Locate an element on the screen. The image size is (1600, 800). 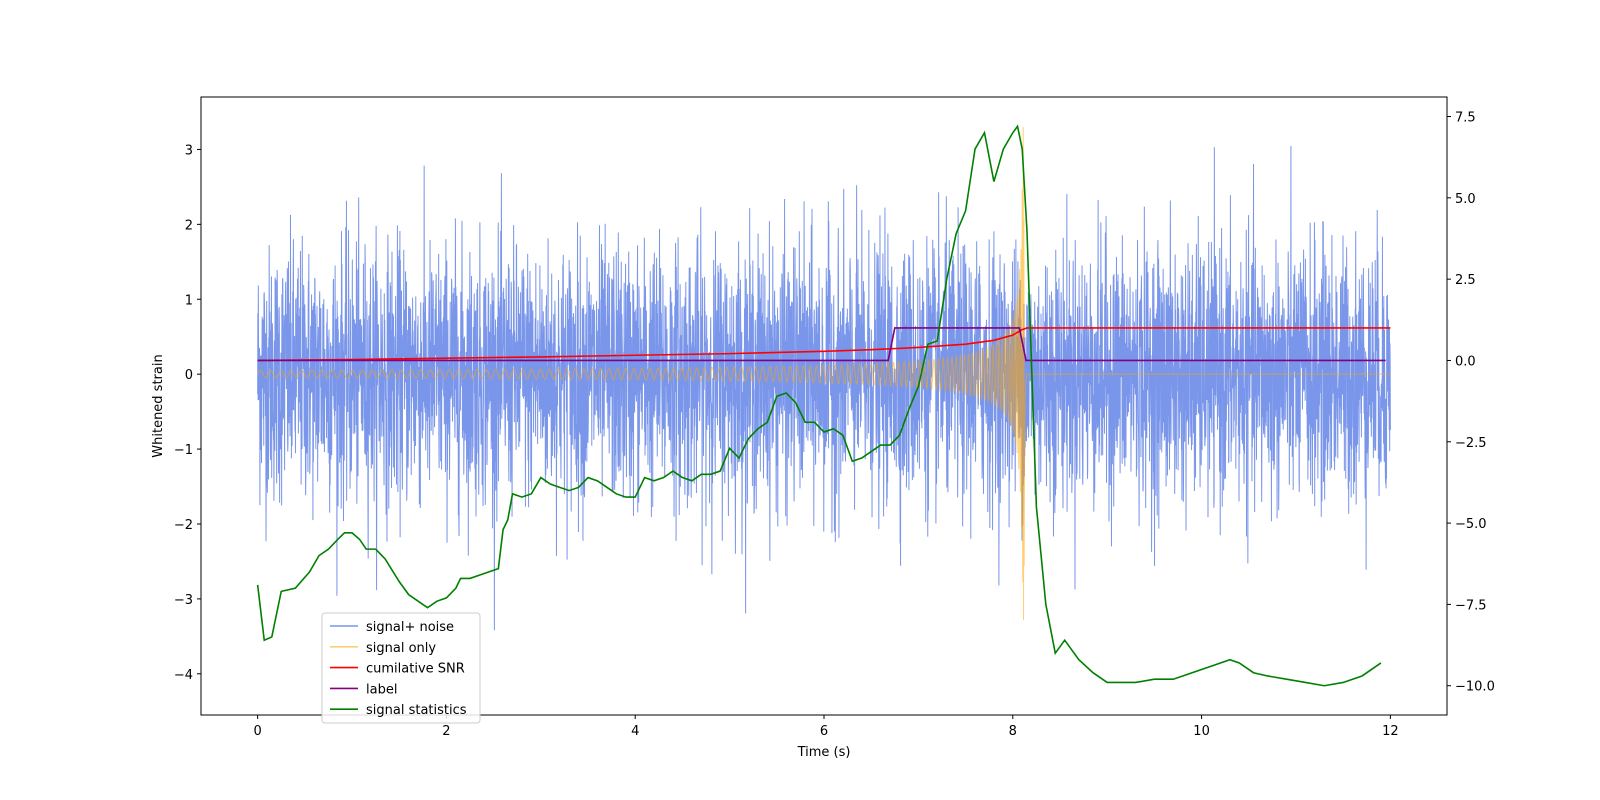
legend-label: signal+ noise is located at coordinates (410, 627).